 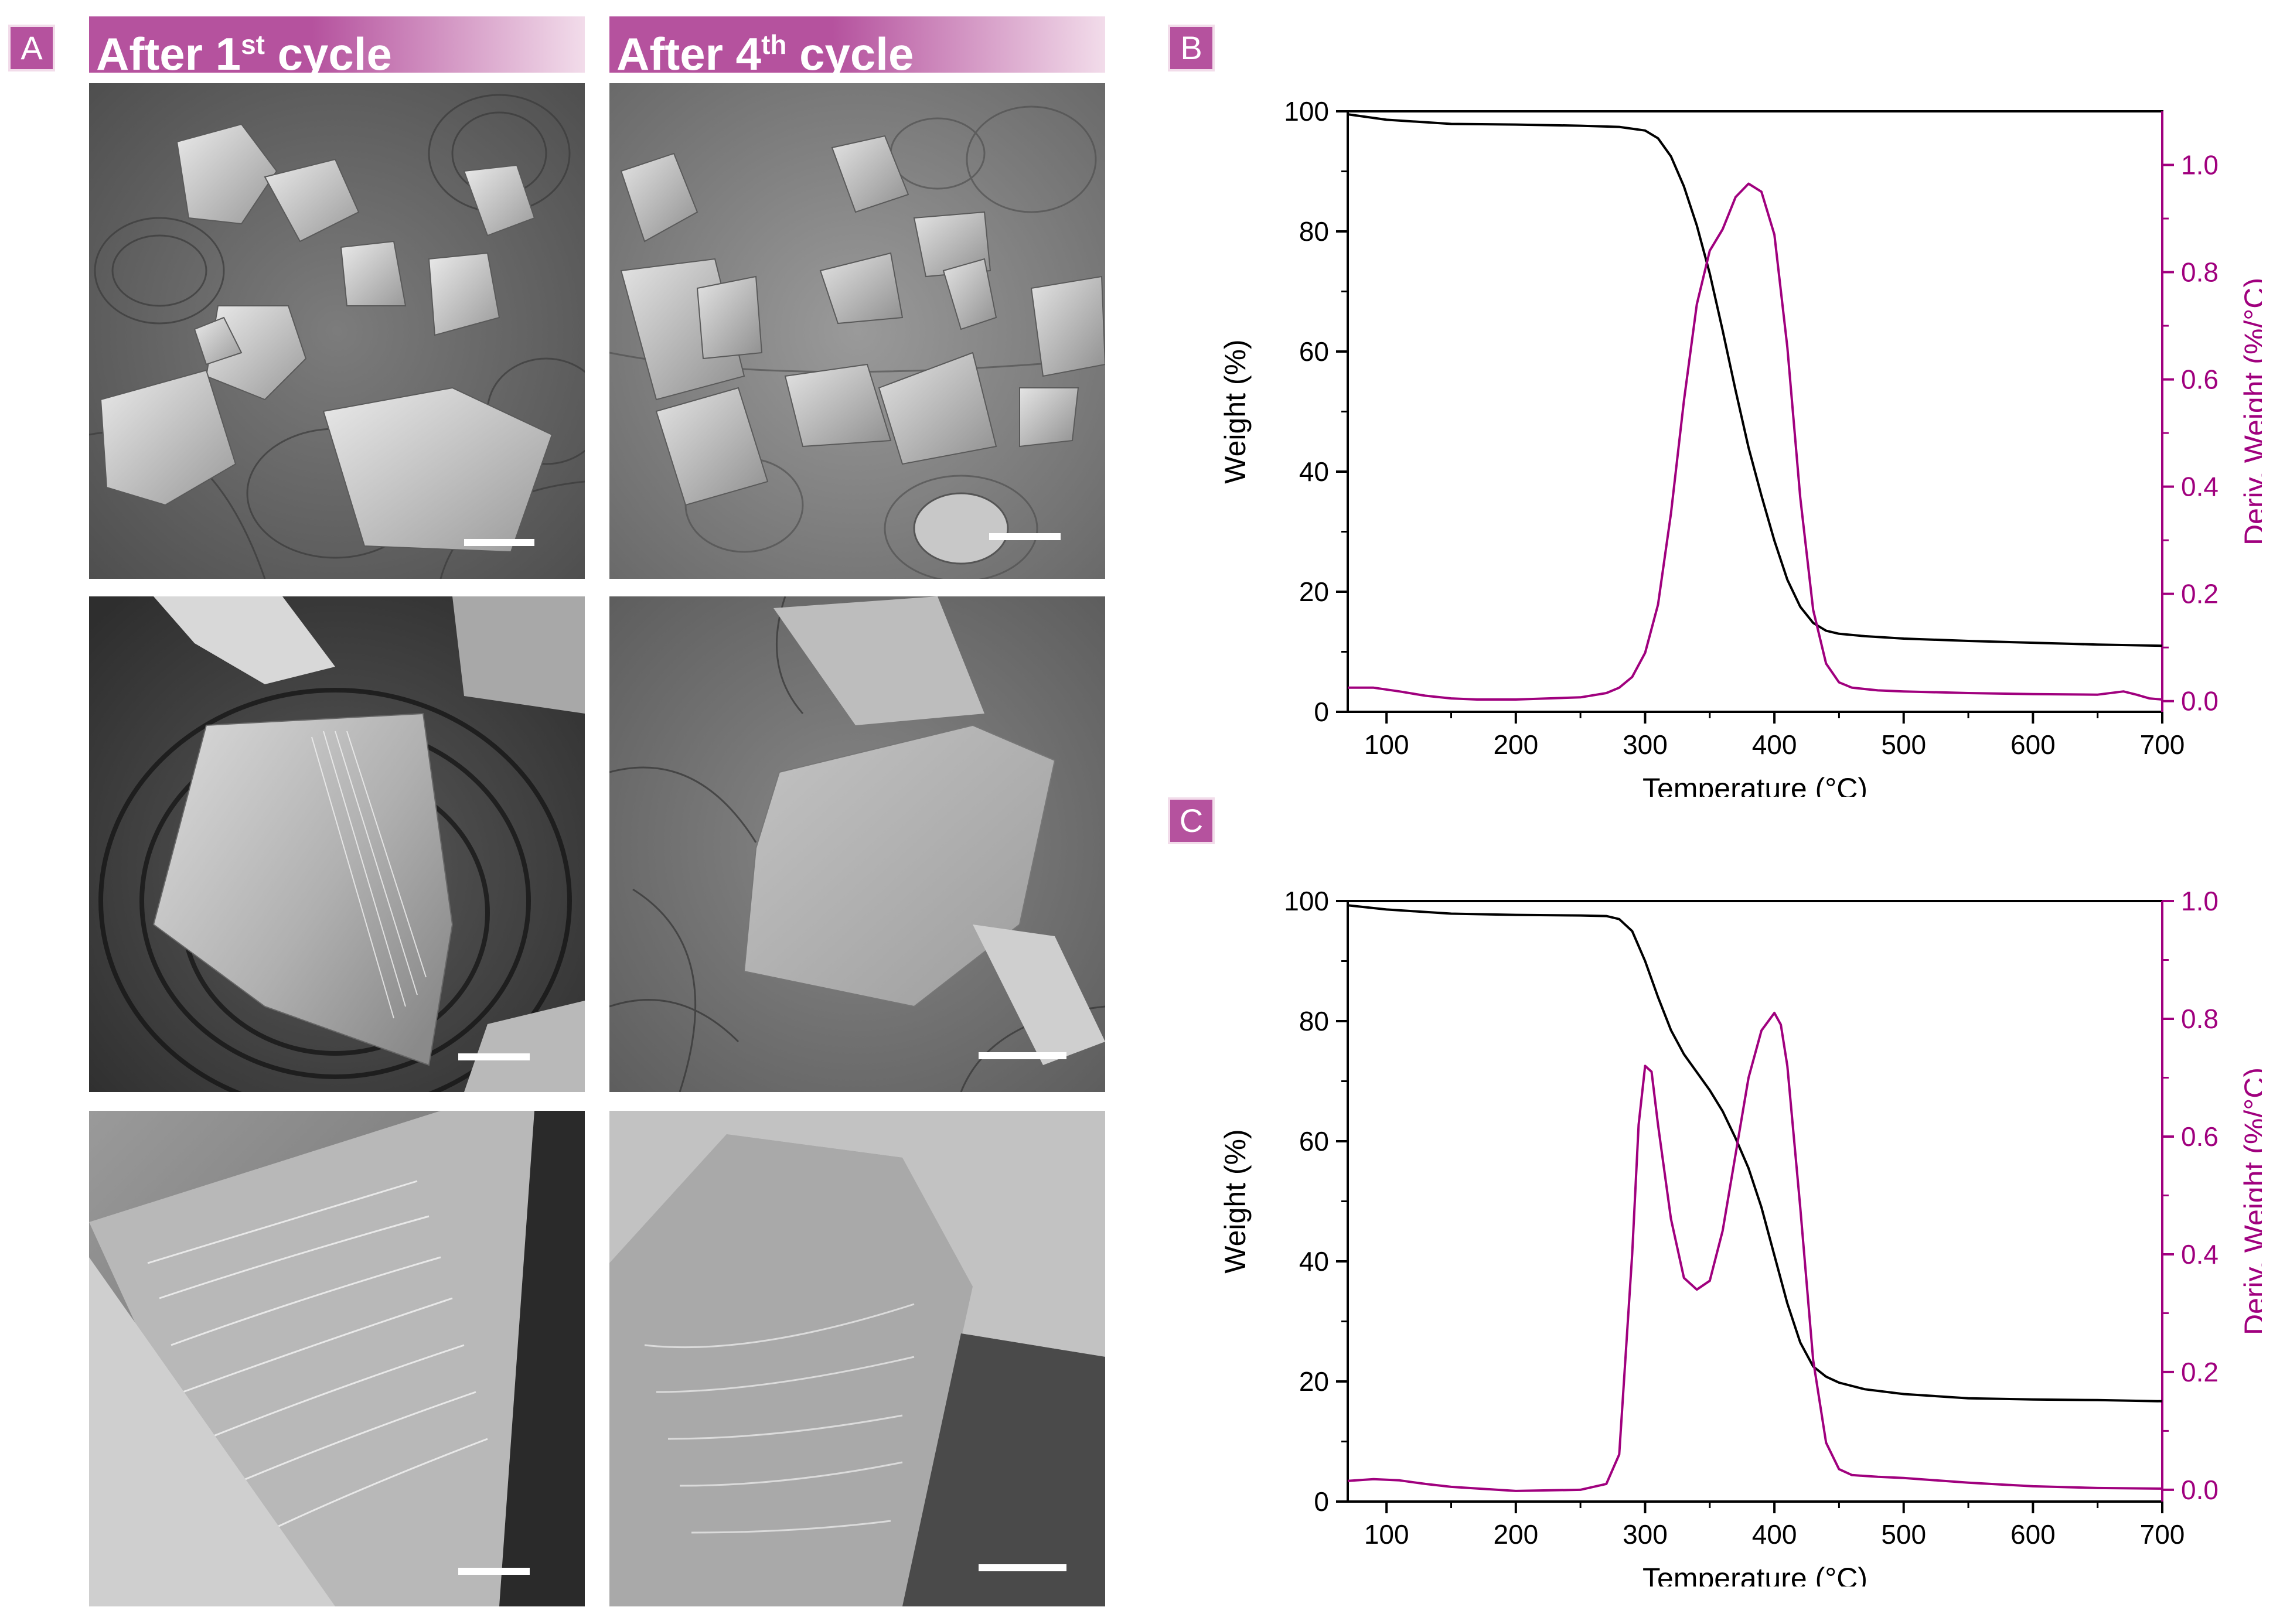 I want to click on sem-1st-cycle-high-mag, so click(x=337, y=1358).